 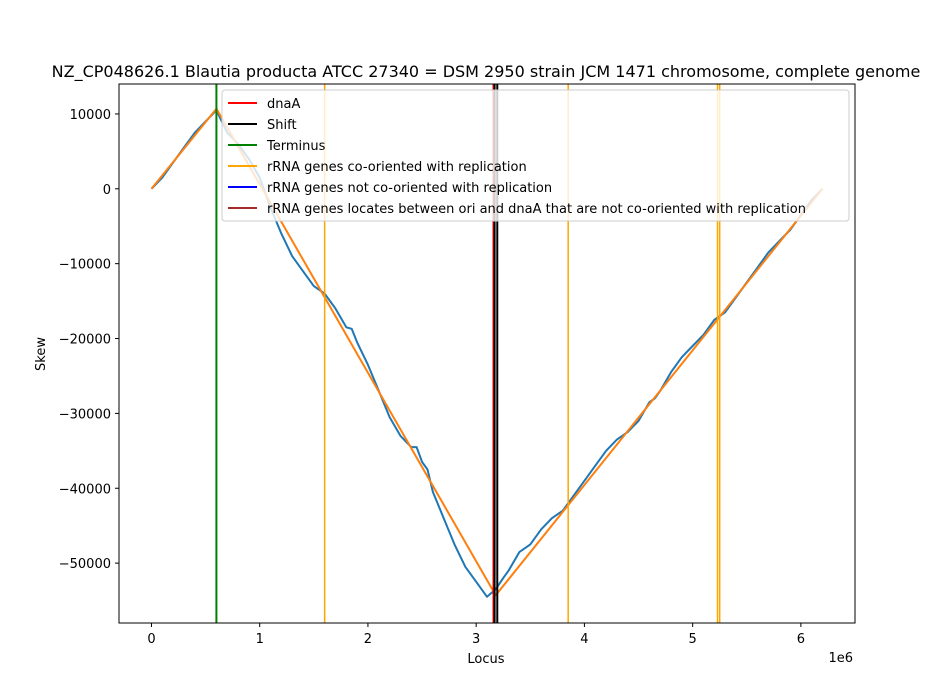 I want to click on x-tick-label: 6, so click(x=801, y=639).